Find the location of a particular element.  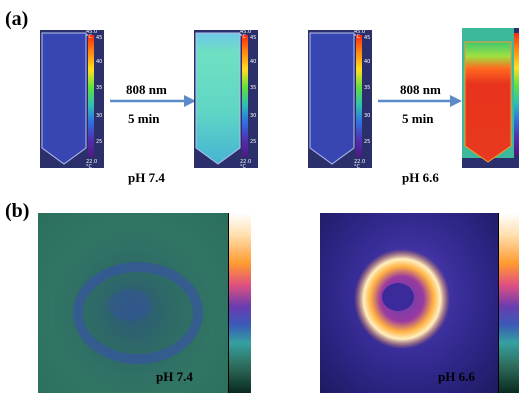

thermal-image-ph74-after: 45.0 °C 22.0 °C 45 40 35 30 25 is located at coordinates (226, 99).